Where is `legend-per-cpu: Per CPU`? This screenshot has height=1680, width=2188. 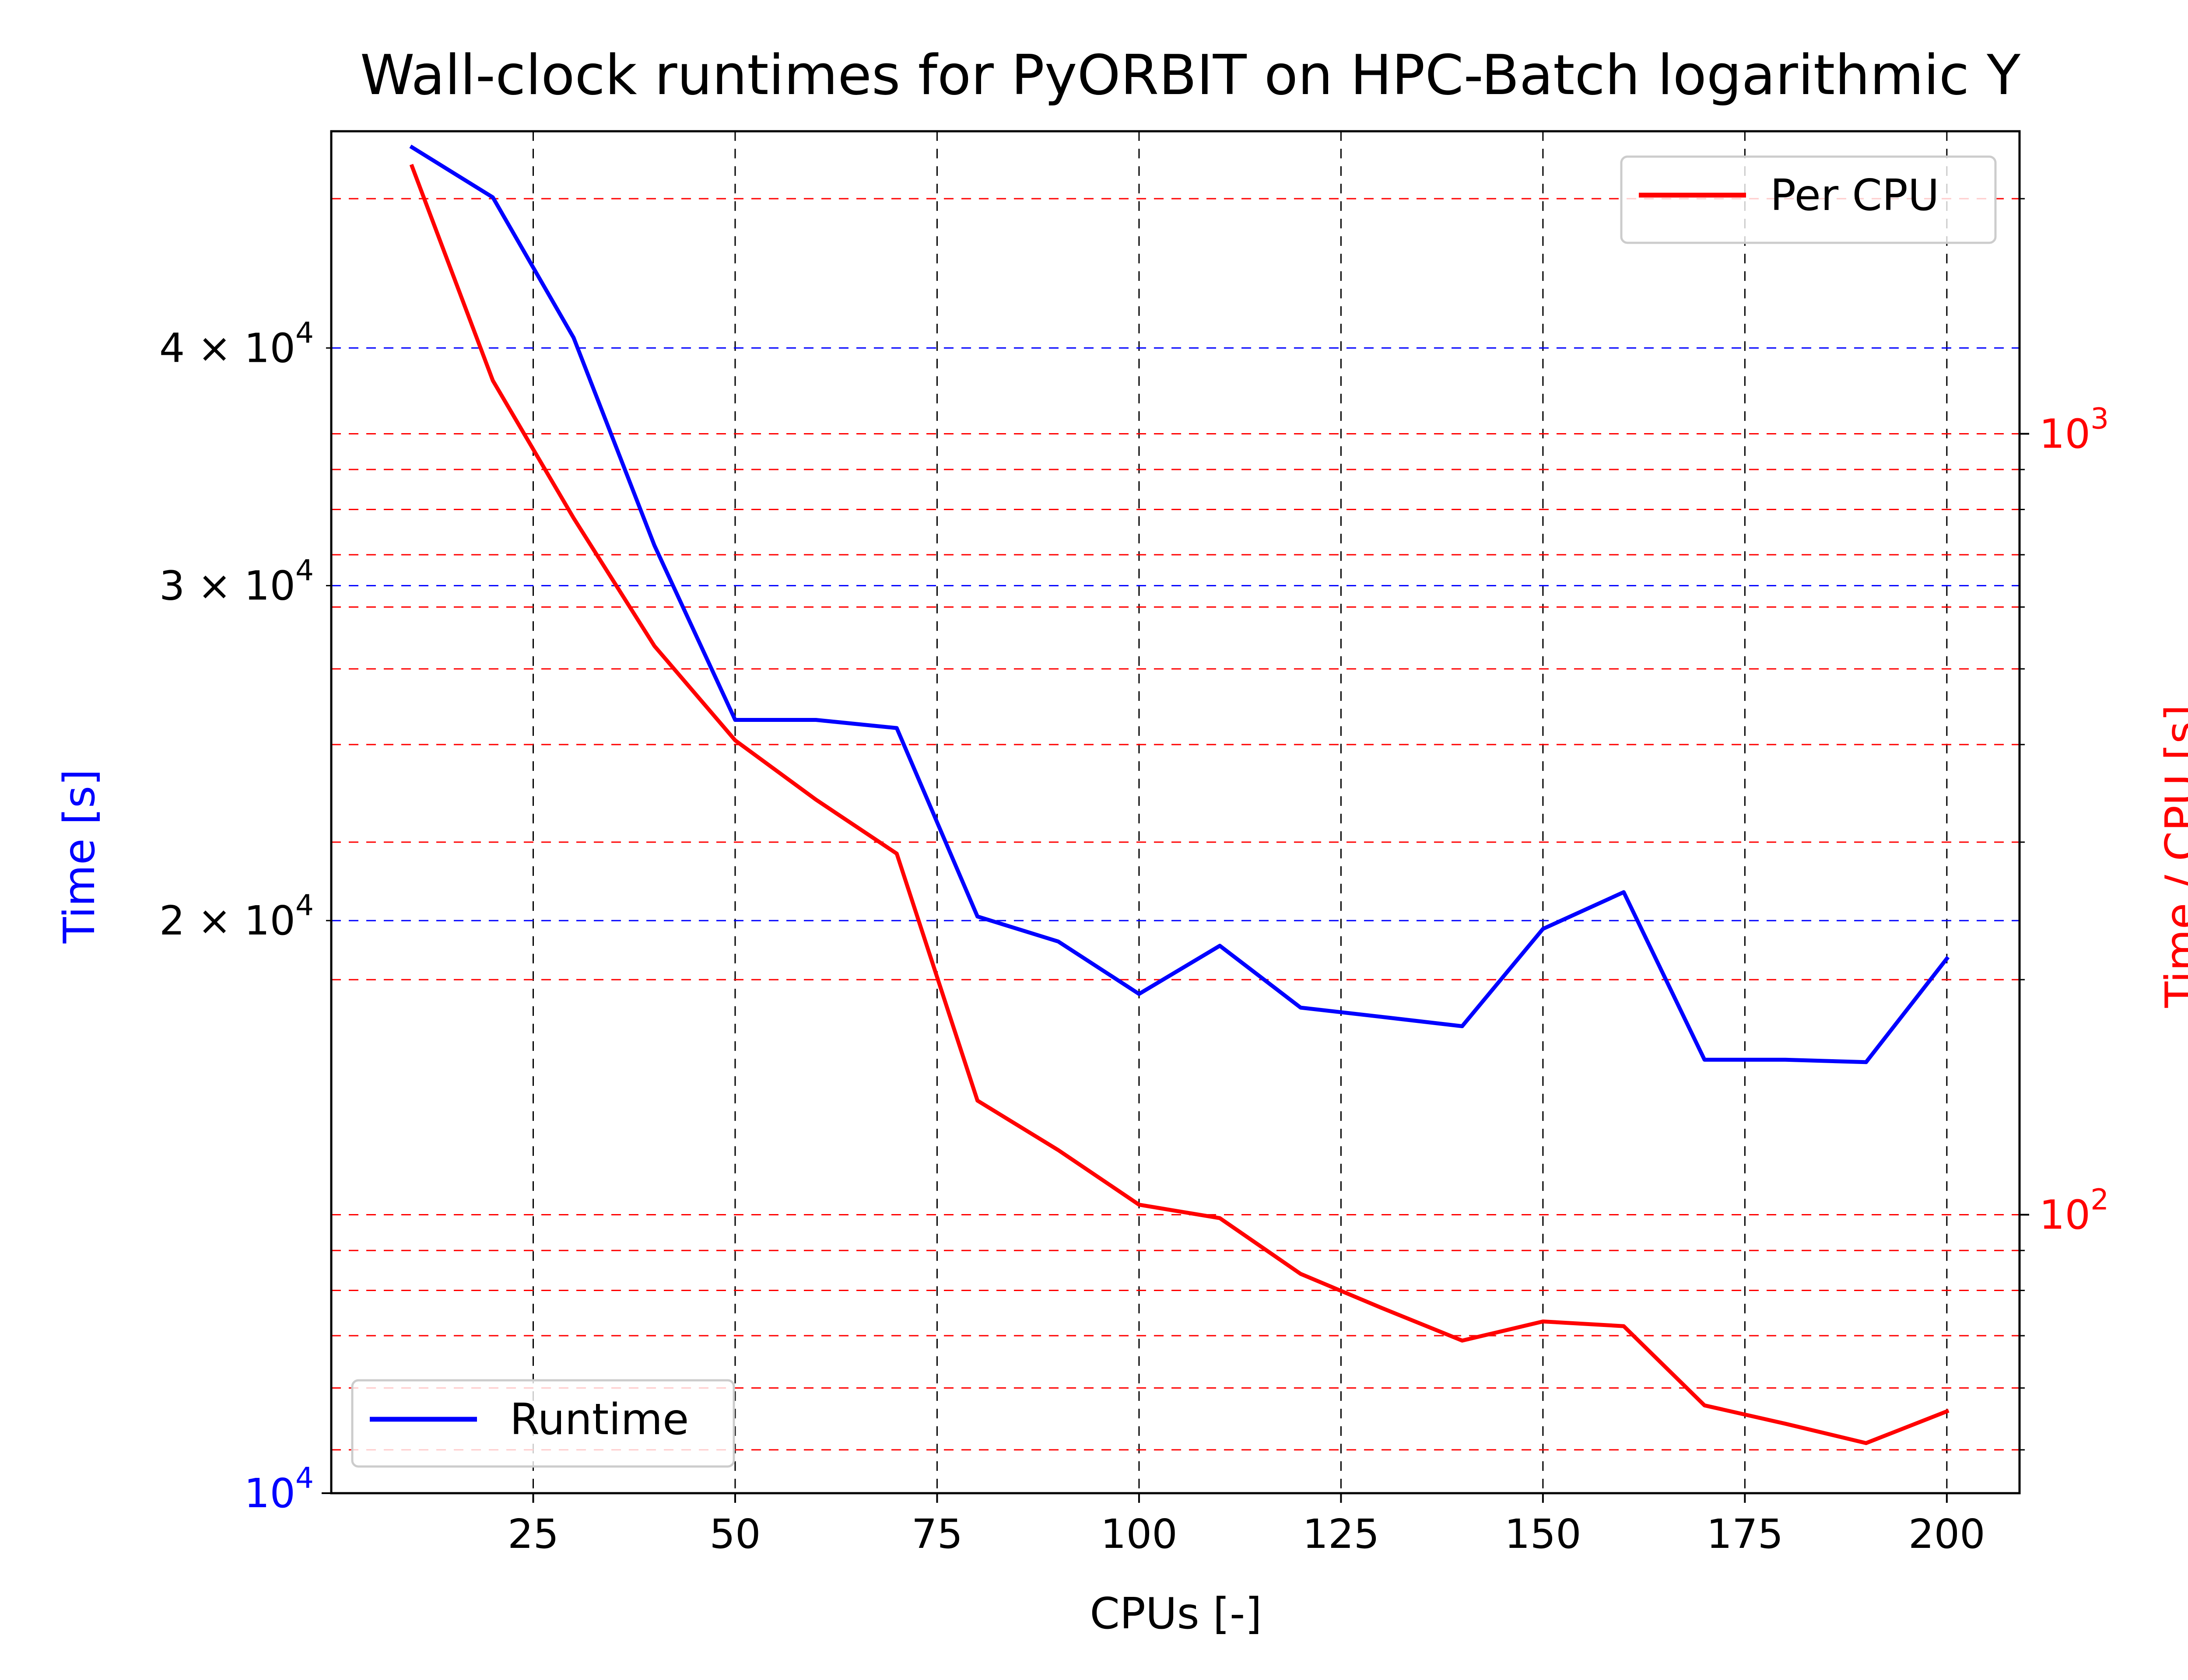 legend-per-cpu: Per CPU is located at coordinates (1808, 199).